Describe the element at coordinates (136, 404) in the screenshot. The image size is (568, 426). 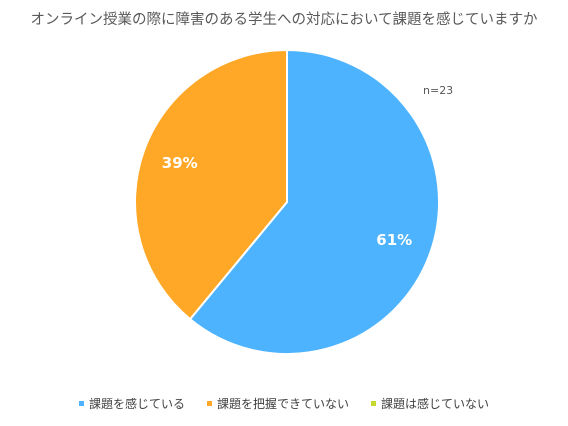
I see `legend-label-0: 課題を感じている` at that location.